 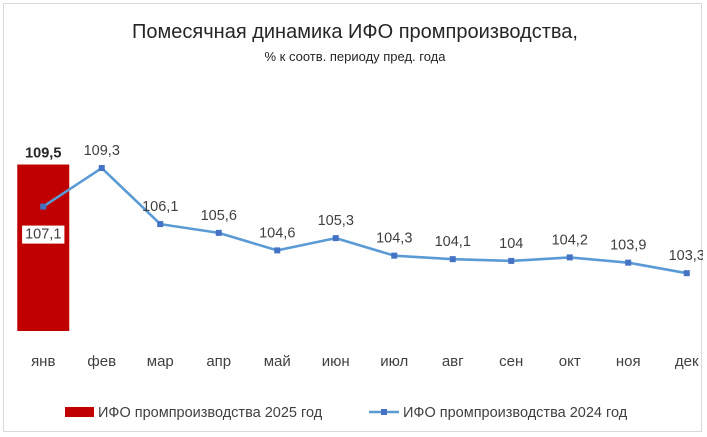 I want to click on x-tick-июл: июл, so click(x=394, y=361).